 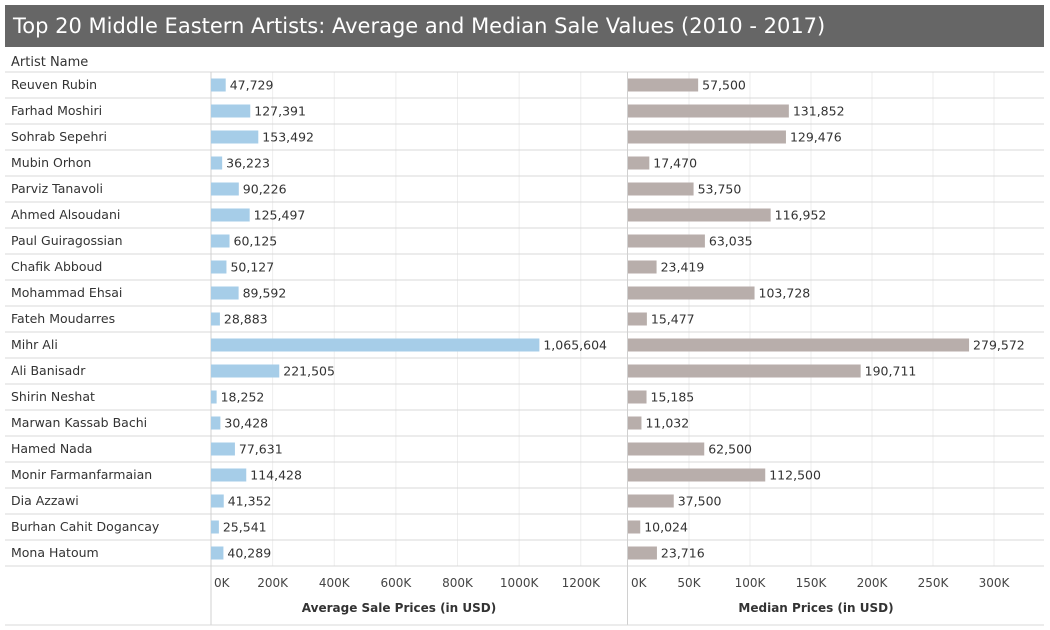 I want to click on tick-label: 50K, so click(x=689, y=583).